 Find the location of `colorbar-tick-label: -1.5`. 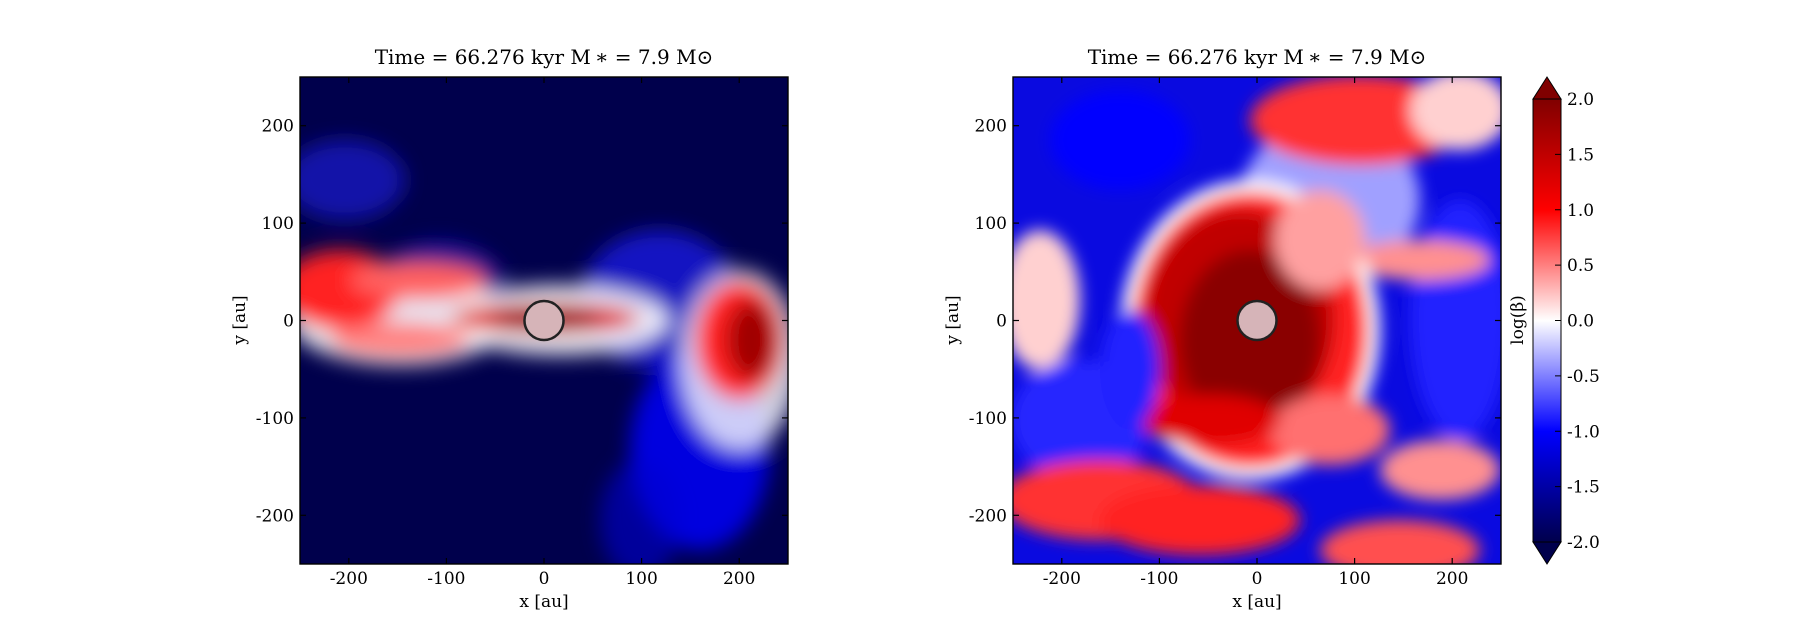

colorbar-tick-label: -1.5 is located at coordinates (1583, 488).